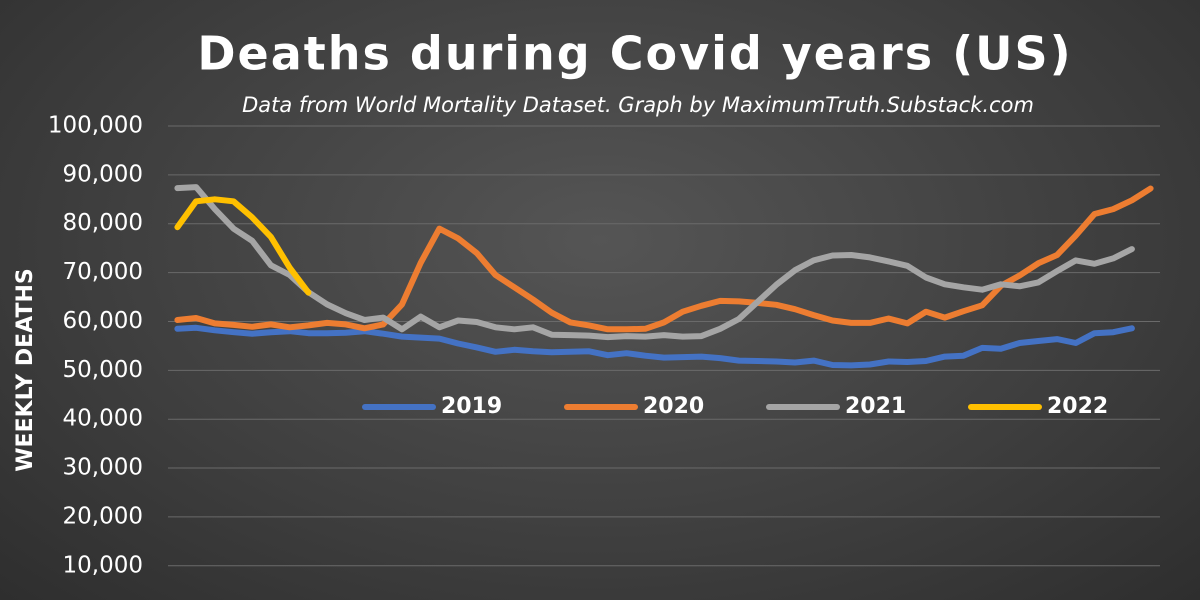 The height and width of the screenshot is (600, 1200). I want to click on legend-label: 2019, so click(471, 406).